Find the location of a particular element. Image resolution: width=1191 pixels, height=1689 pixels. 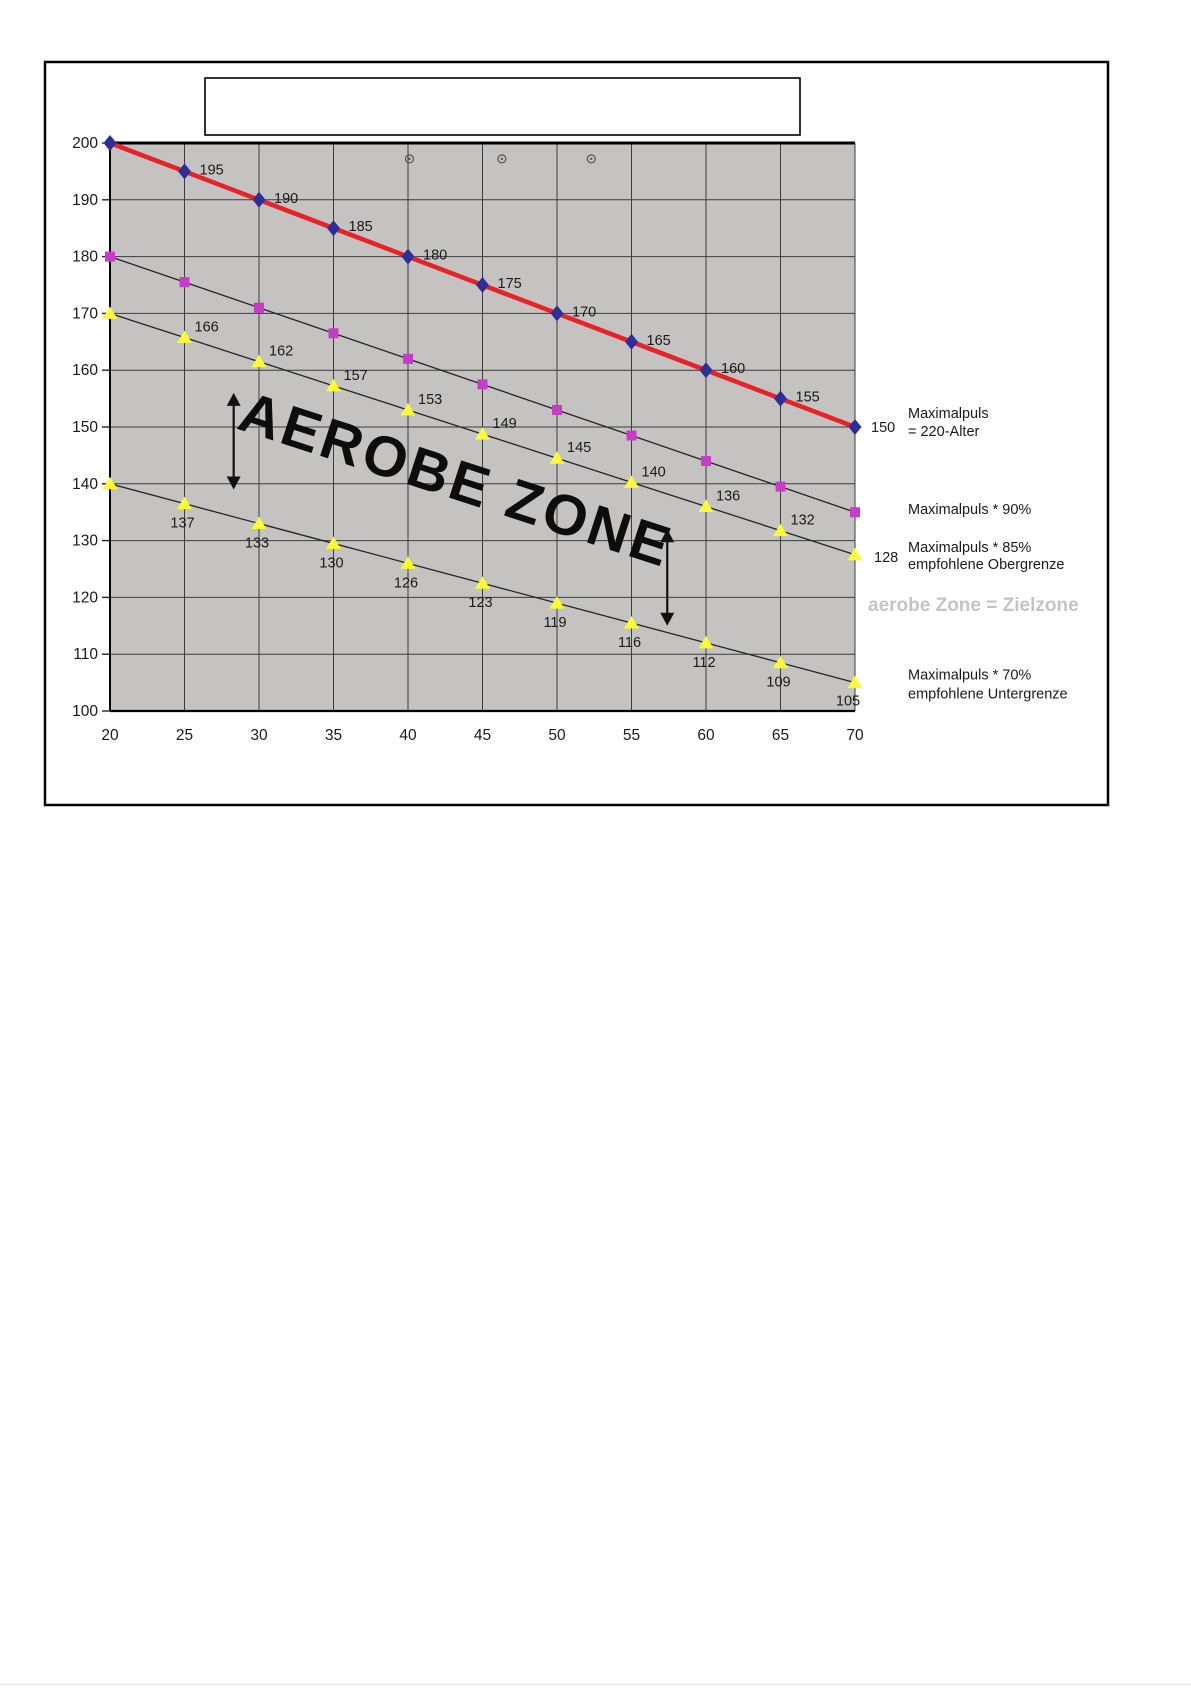

x-axis-tick-label: 55 is located at coordinates (631, 735).